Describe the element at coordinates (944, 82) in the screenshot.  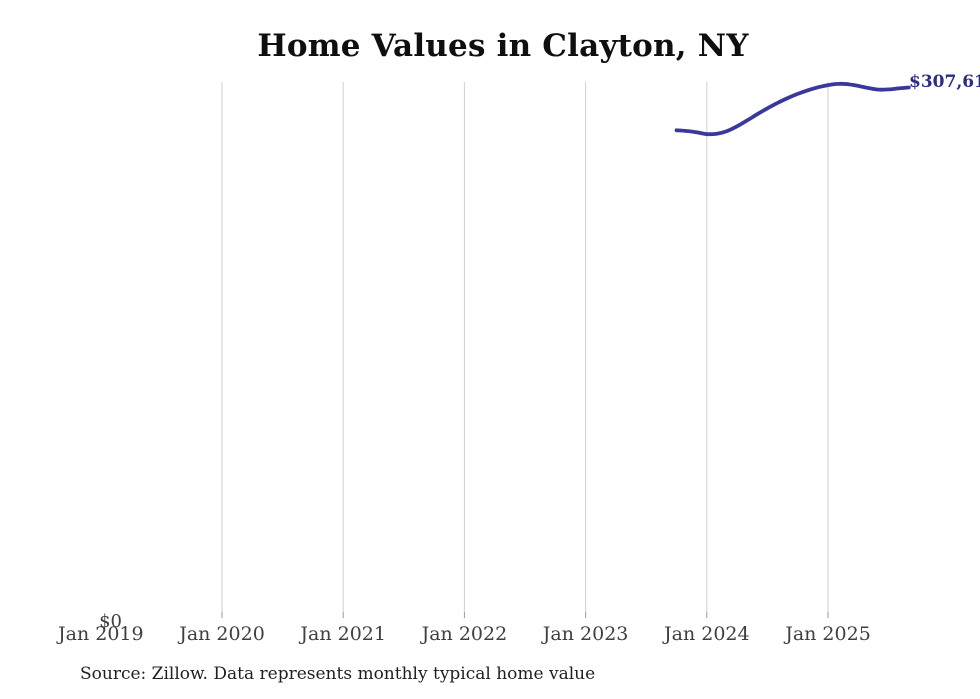
I see `latest-value-label: $307,613` at that location.